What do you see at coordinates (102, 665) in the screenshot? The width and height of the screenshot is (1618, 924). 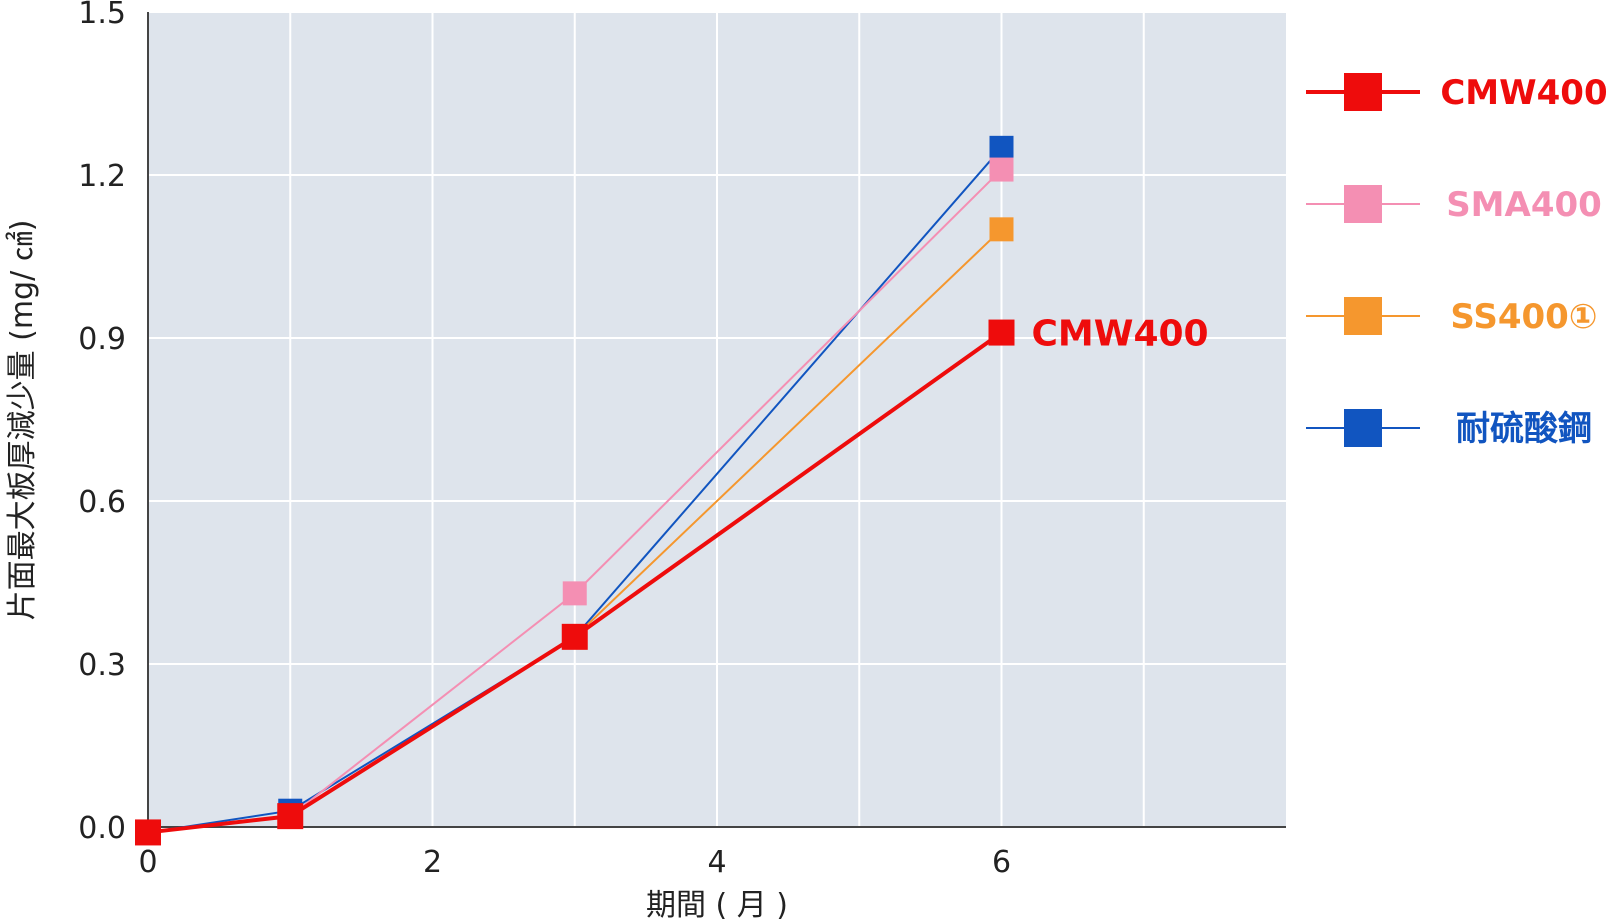 I see `y-tick-label: 0.3` at bounding box center [102, 665].